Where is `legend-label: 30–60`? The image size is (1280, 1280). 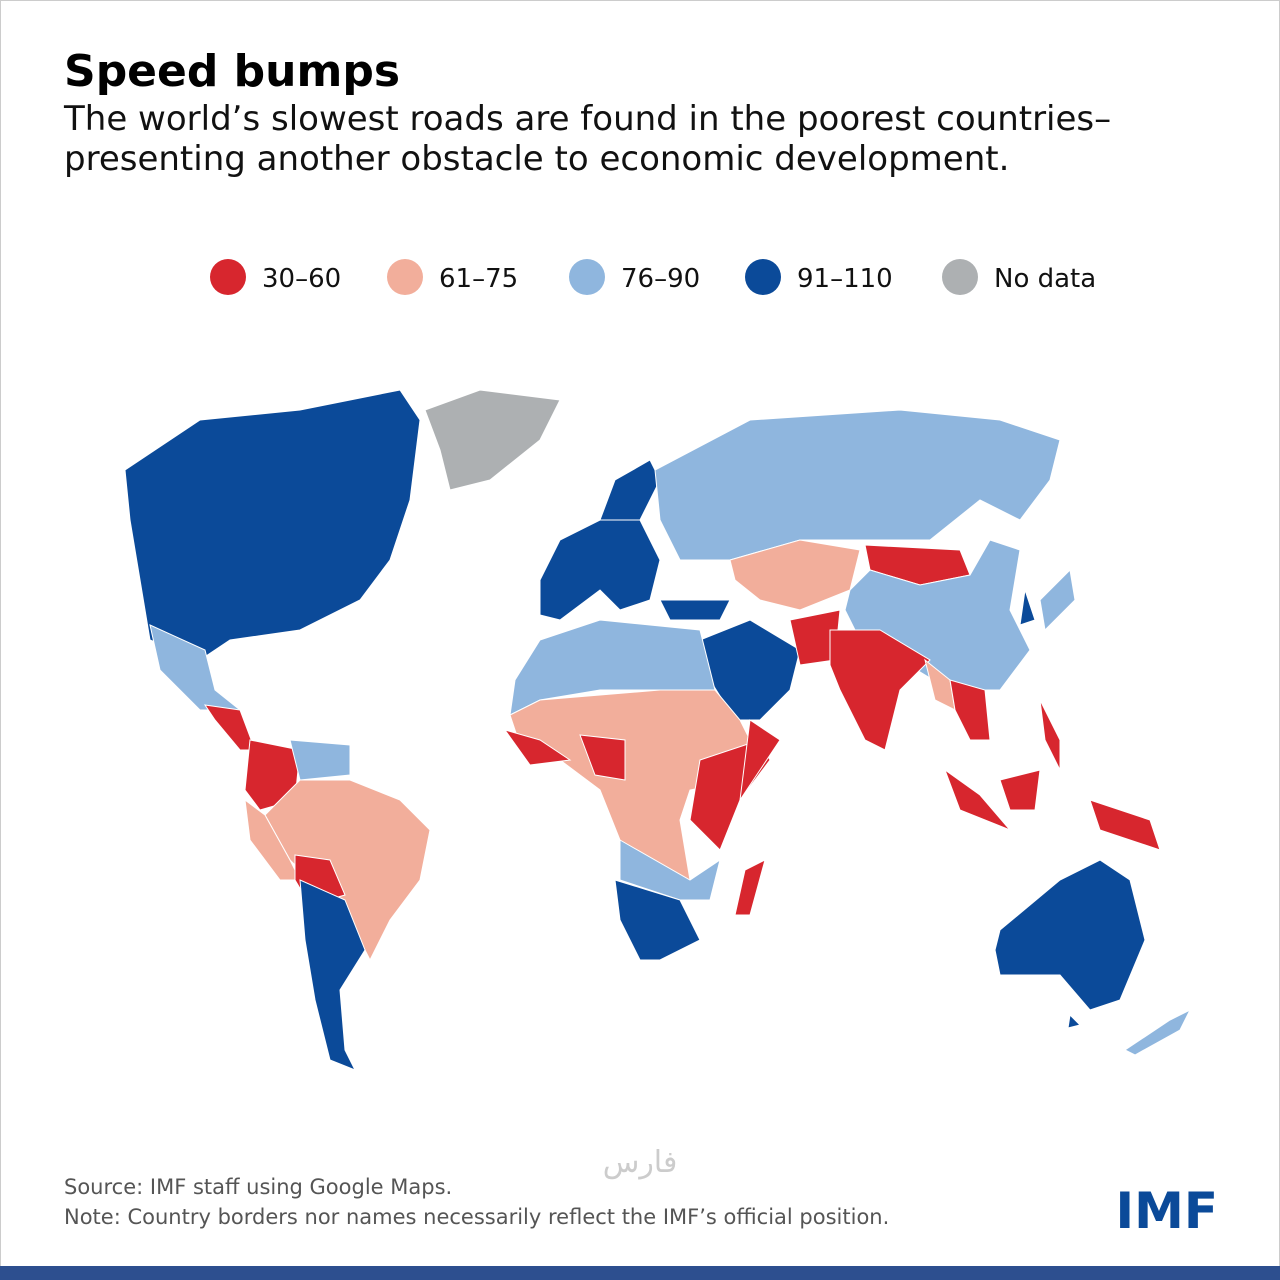
legend-label: 30–60 is located at coordinates (301, 279).